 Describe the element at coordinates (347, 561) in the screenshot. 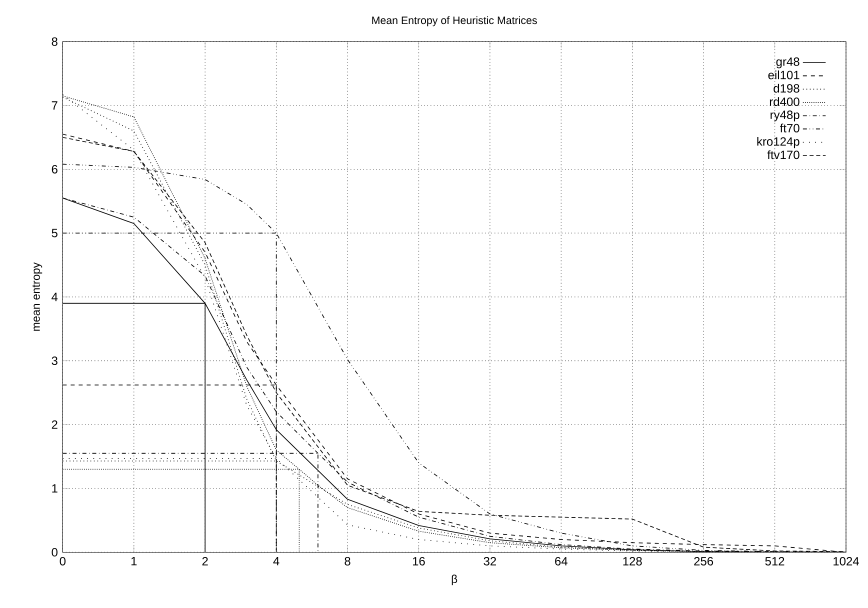

I see `x-tick-label: 8` at that location.